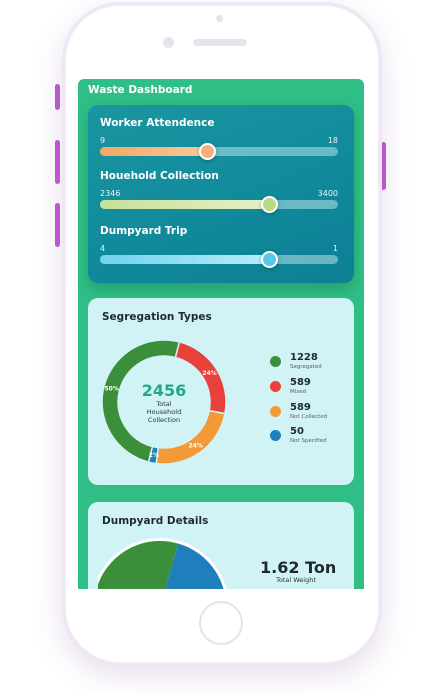  Describe the element at coordinates (164, 390) in the screenshot. I see `total-value: 2456` at that location.